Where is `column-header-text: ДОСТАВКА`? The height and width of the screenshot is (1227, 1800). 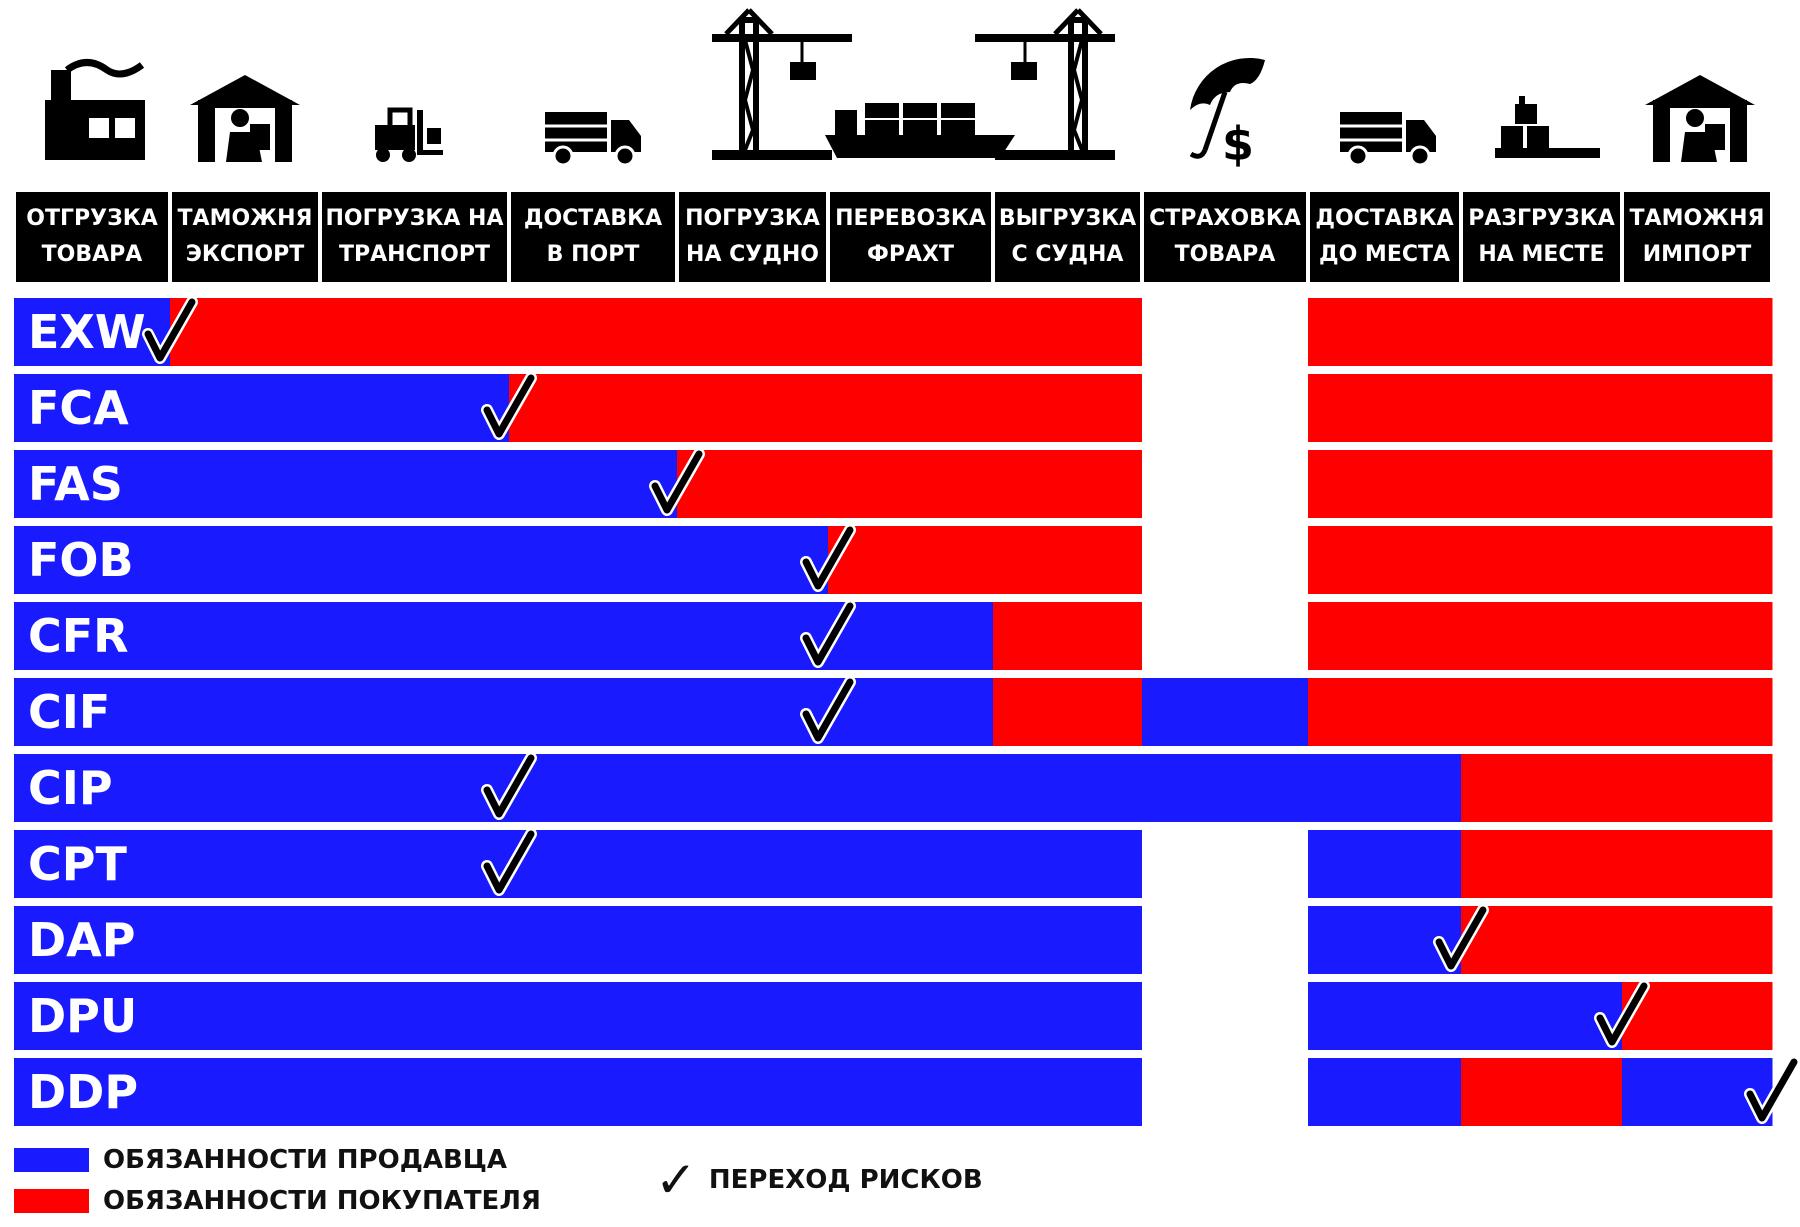 column-header-text: ДОСТАВКА is located at coordinates (593, 218).